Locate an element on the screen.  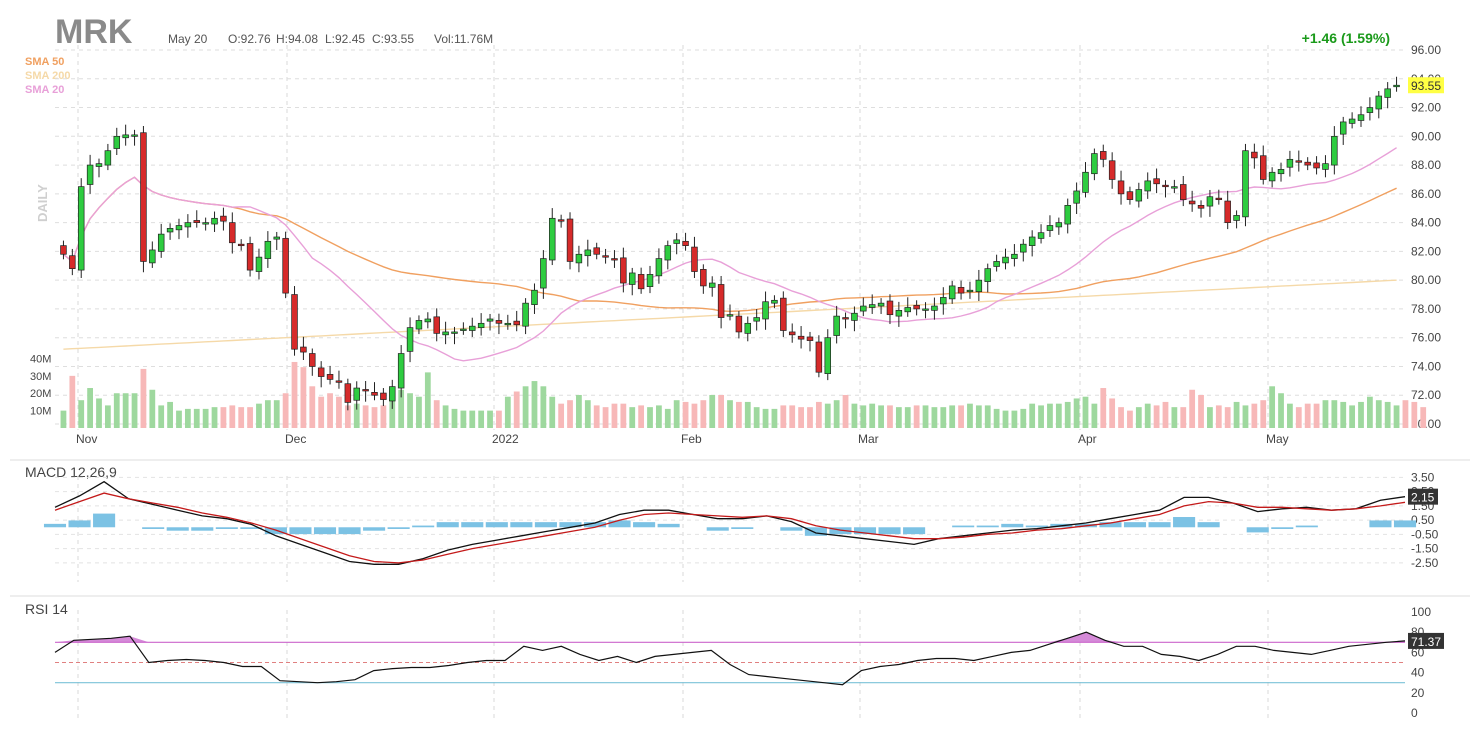
quote-open: O:92.76 is located at coordinates (249, 39).